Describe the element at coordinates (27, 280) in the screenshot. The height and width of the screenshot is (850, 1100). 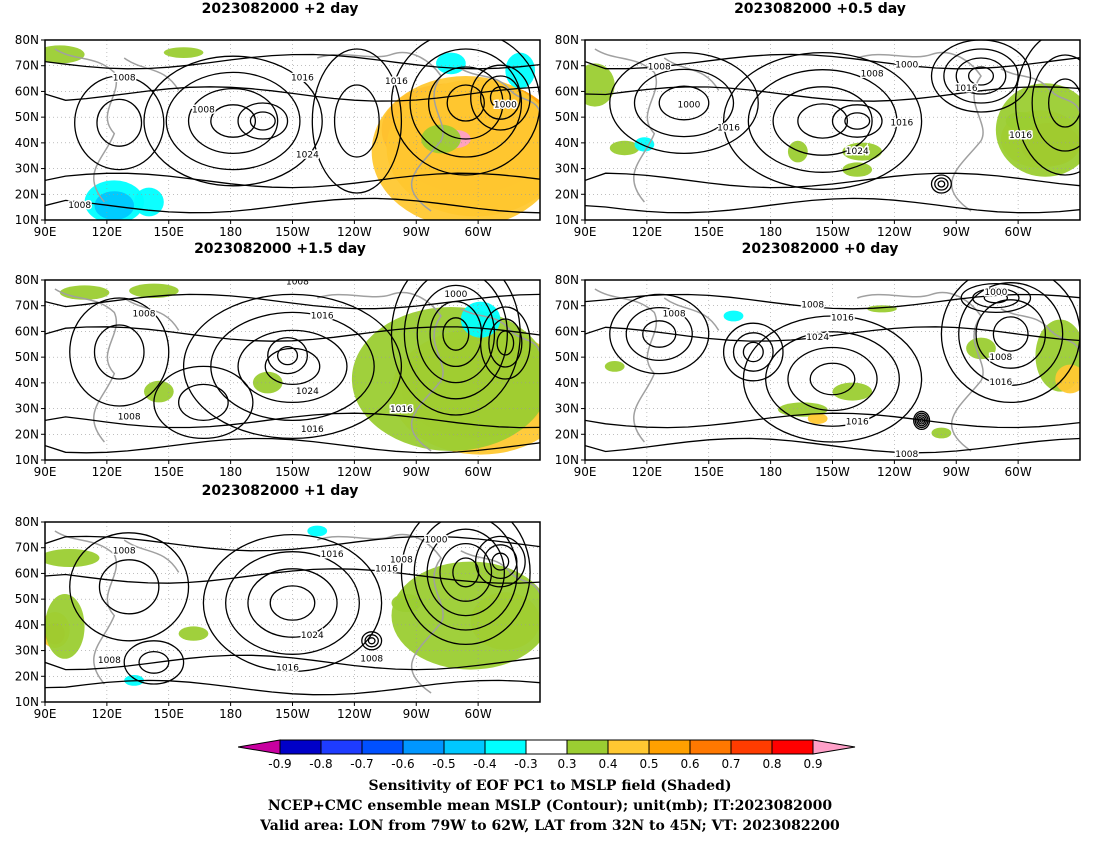
I see `lat-tick-label: 80N` at that location.